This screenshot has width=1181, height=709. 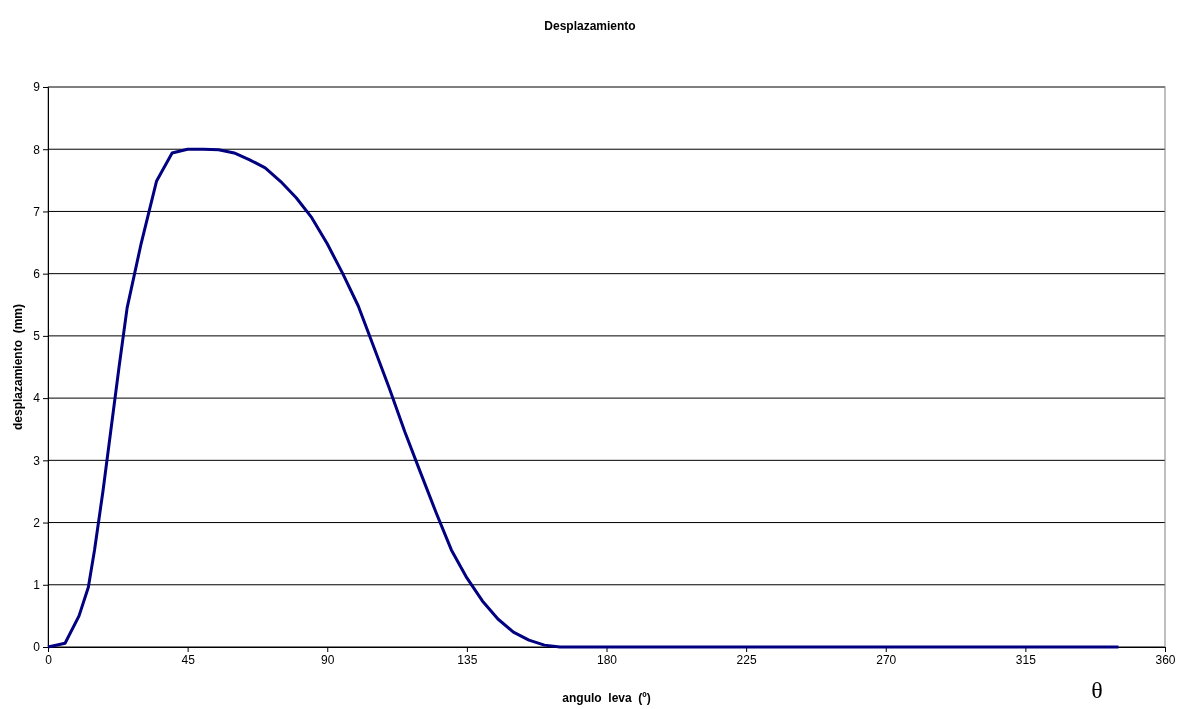 I want to click on x-tick-label: 270, so click(x=886, y=659).